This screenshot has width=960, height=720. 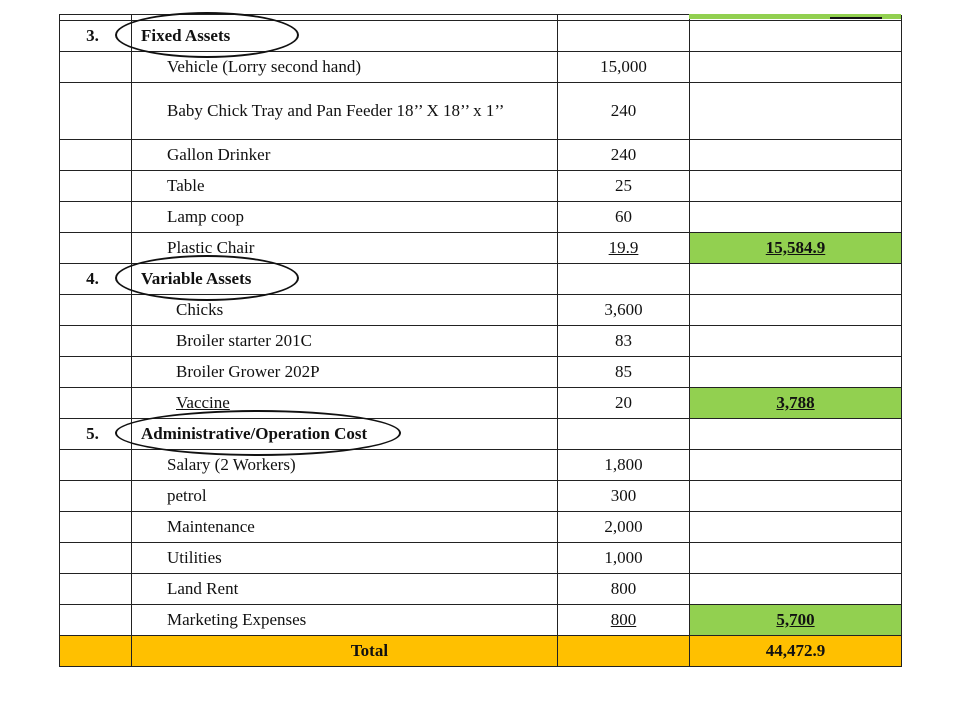 What do you see at coordinates (344, 248) in the screenshot?
I see `item-name: Plastic Chair` at bounding box center [344, 248].